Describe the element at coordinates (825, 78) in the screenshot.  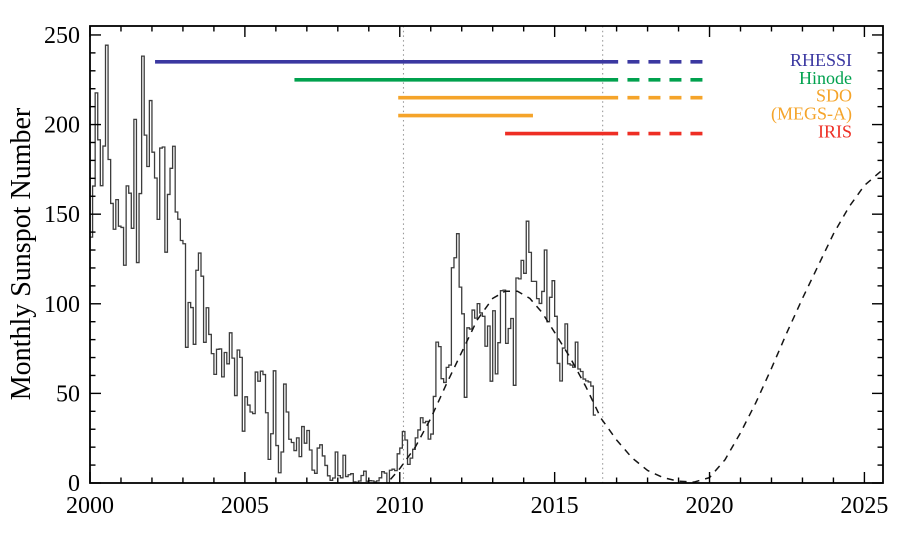
I see `legend-label-hinode: Hinode` at that location.